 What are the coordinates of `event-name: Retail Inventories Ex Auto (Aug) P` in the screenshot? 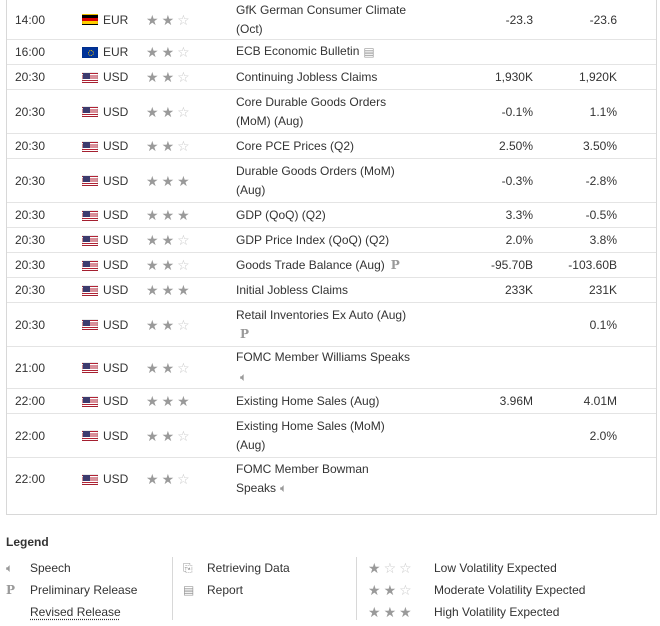 It's located at (331, 324).